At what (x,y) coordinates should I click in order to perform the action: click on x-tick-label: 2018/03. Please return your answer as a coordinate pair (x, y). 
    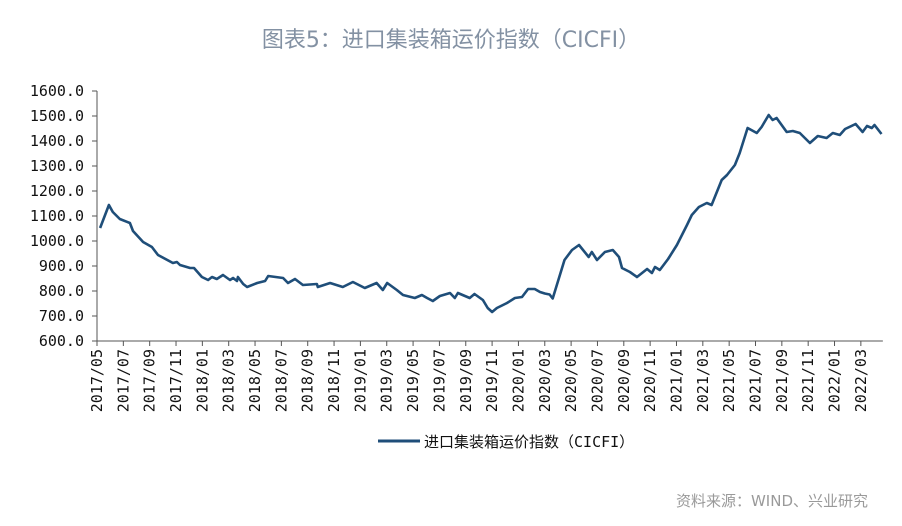
    Looking at the image, I should click on (229, 380).